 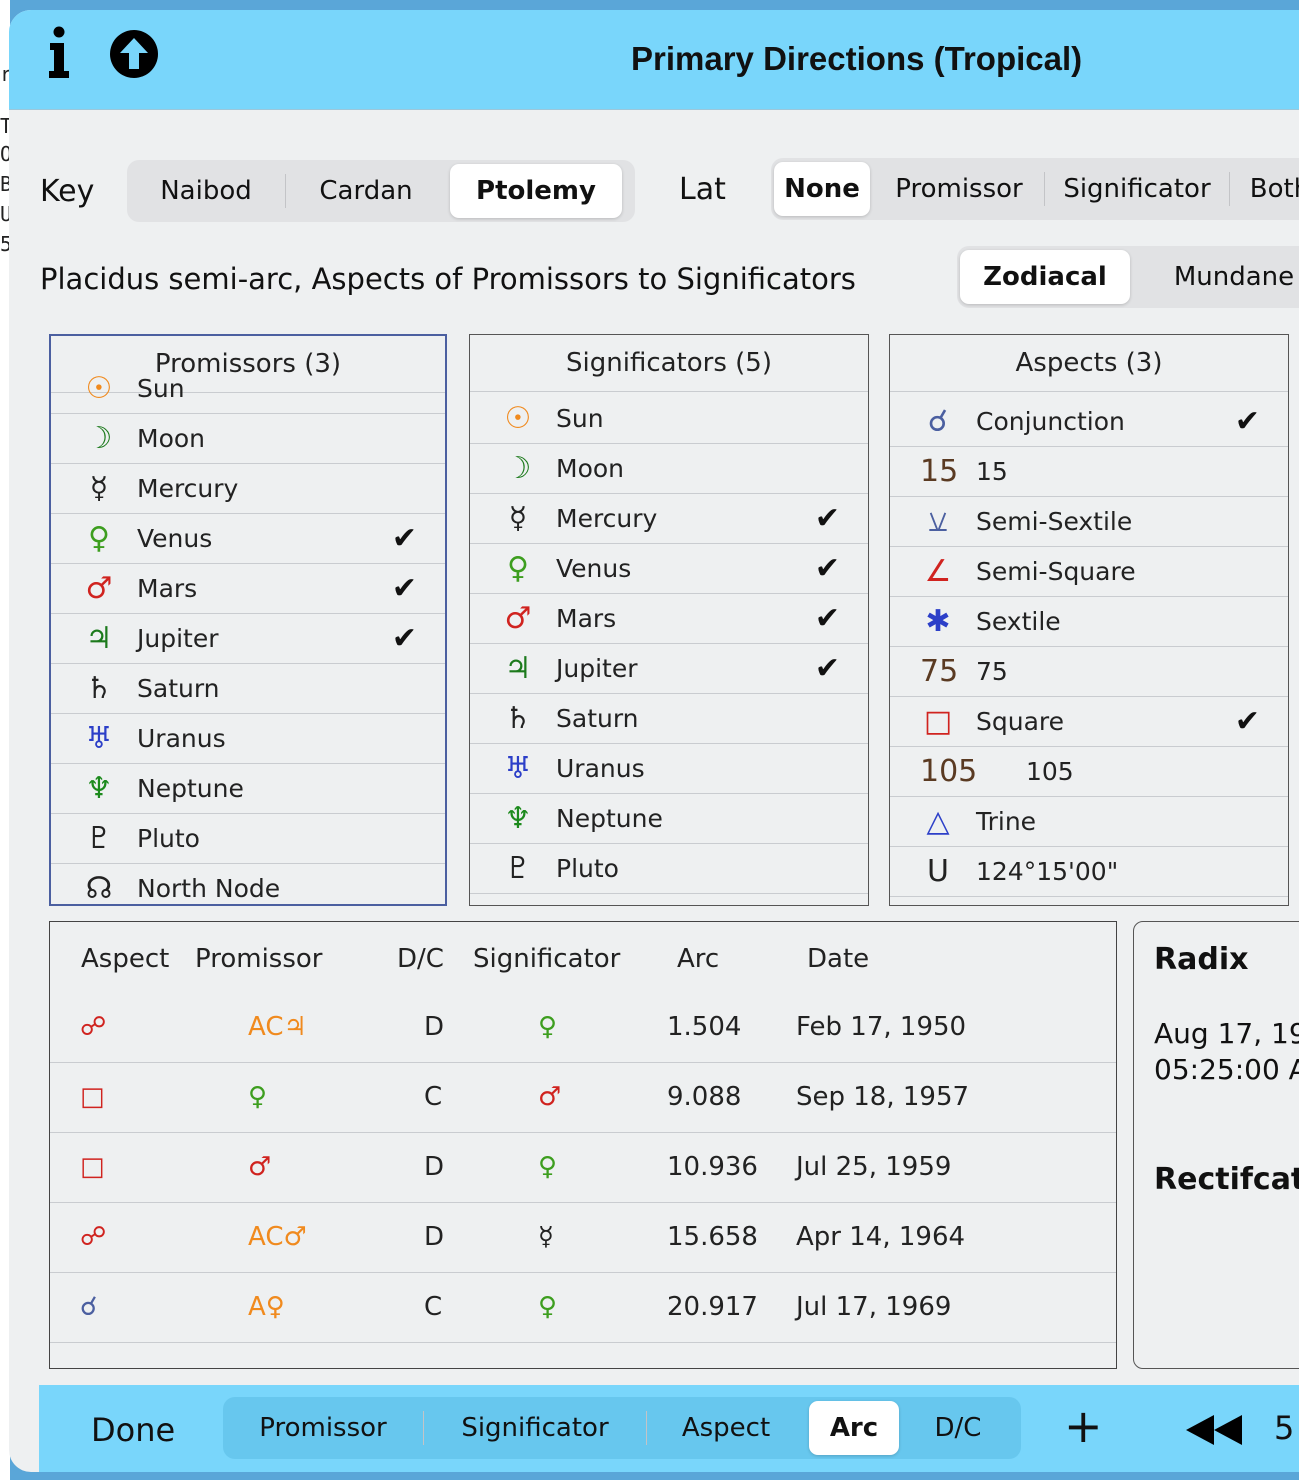 I want to click on cell-significator: ♂, so click(x=550, y=1097).